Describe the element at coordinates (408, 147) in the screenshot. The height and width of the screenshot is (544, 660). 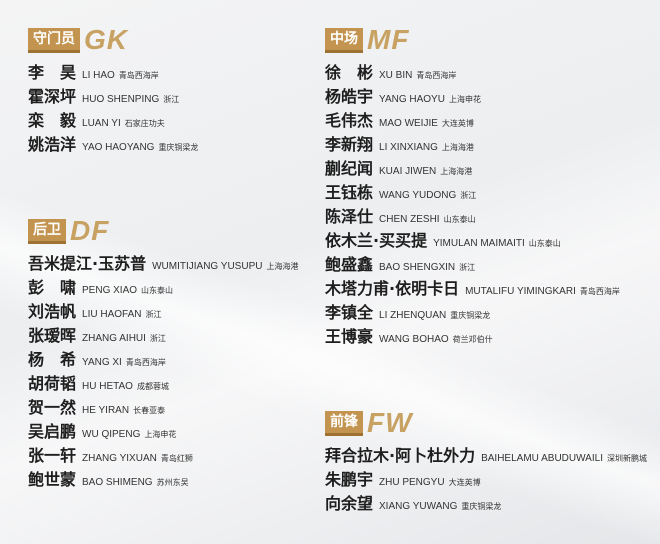
I see `player-name-pinyin: LI XINXIANG` at that location.